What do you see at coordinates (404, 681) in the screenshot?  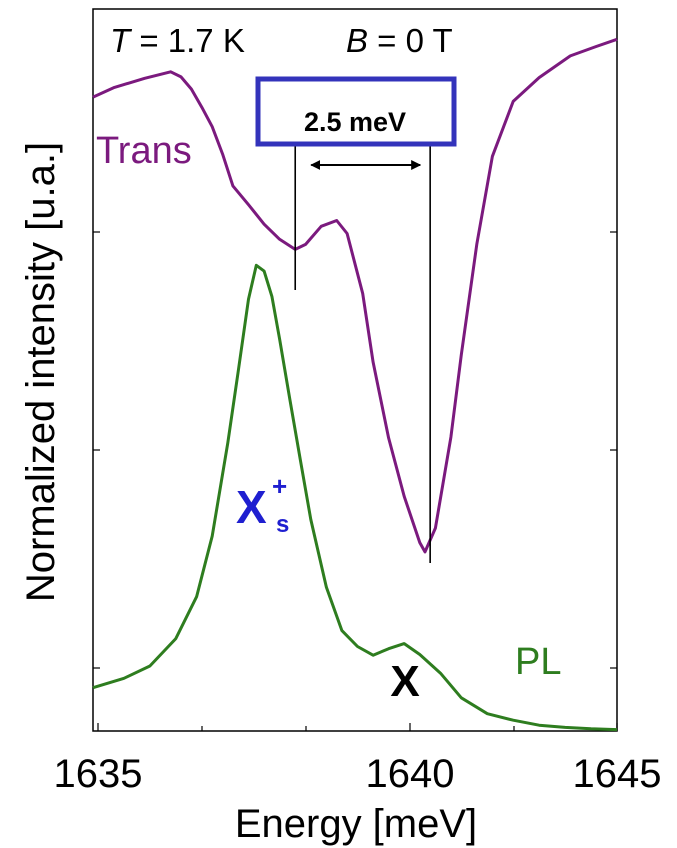 I see `exciton-label: X` at bounding box center [404, 681].